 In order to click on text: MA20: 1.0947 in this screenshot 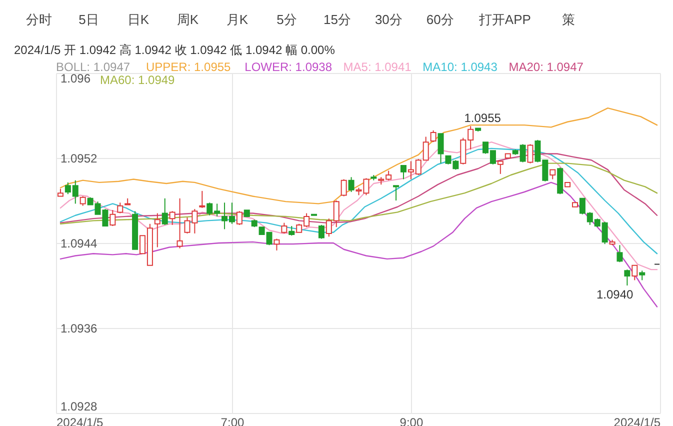, I will do `click(546, 67)`.